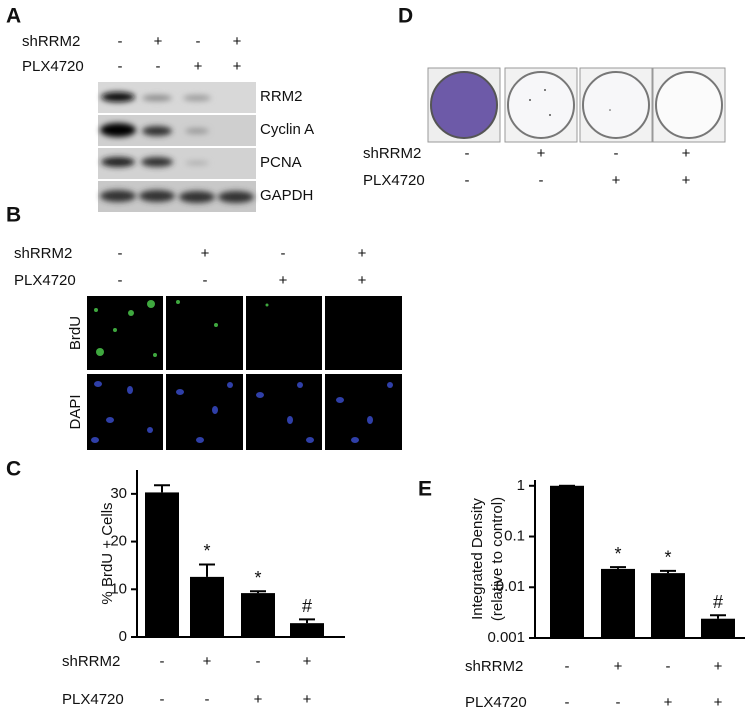 This screenshot has height=716, width=754. I want to click on western-blot, so click(177, 147).